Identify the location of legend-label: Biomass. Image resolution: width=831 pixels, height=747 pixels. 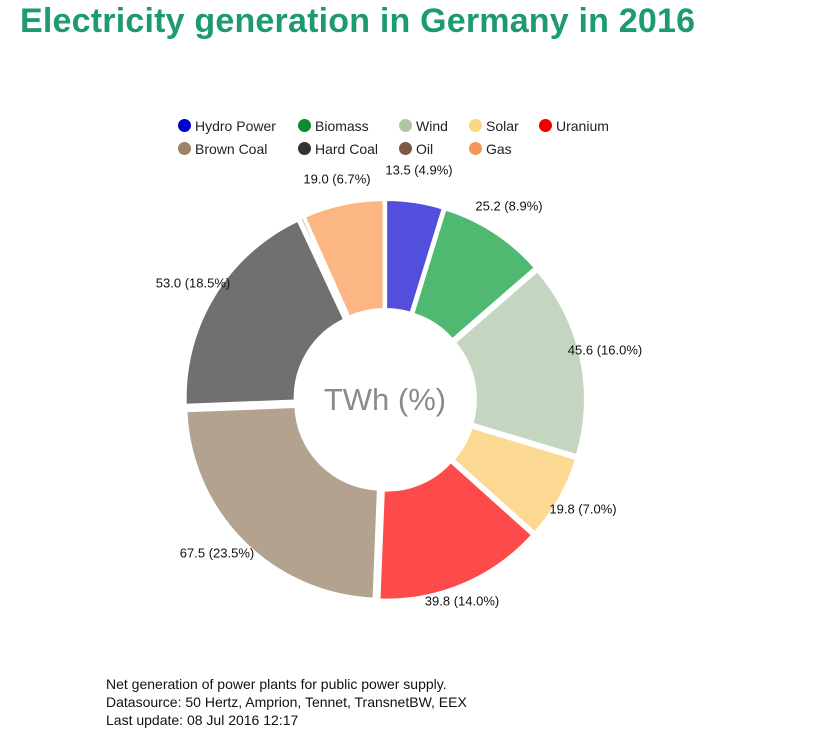
(342, 125).